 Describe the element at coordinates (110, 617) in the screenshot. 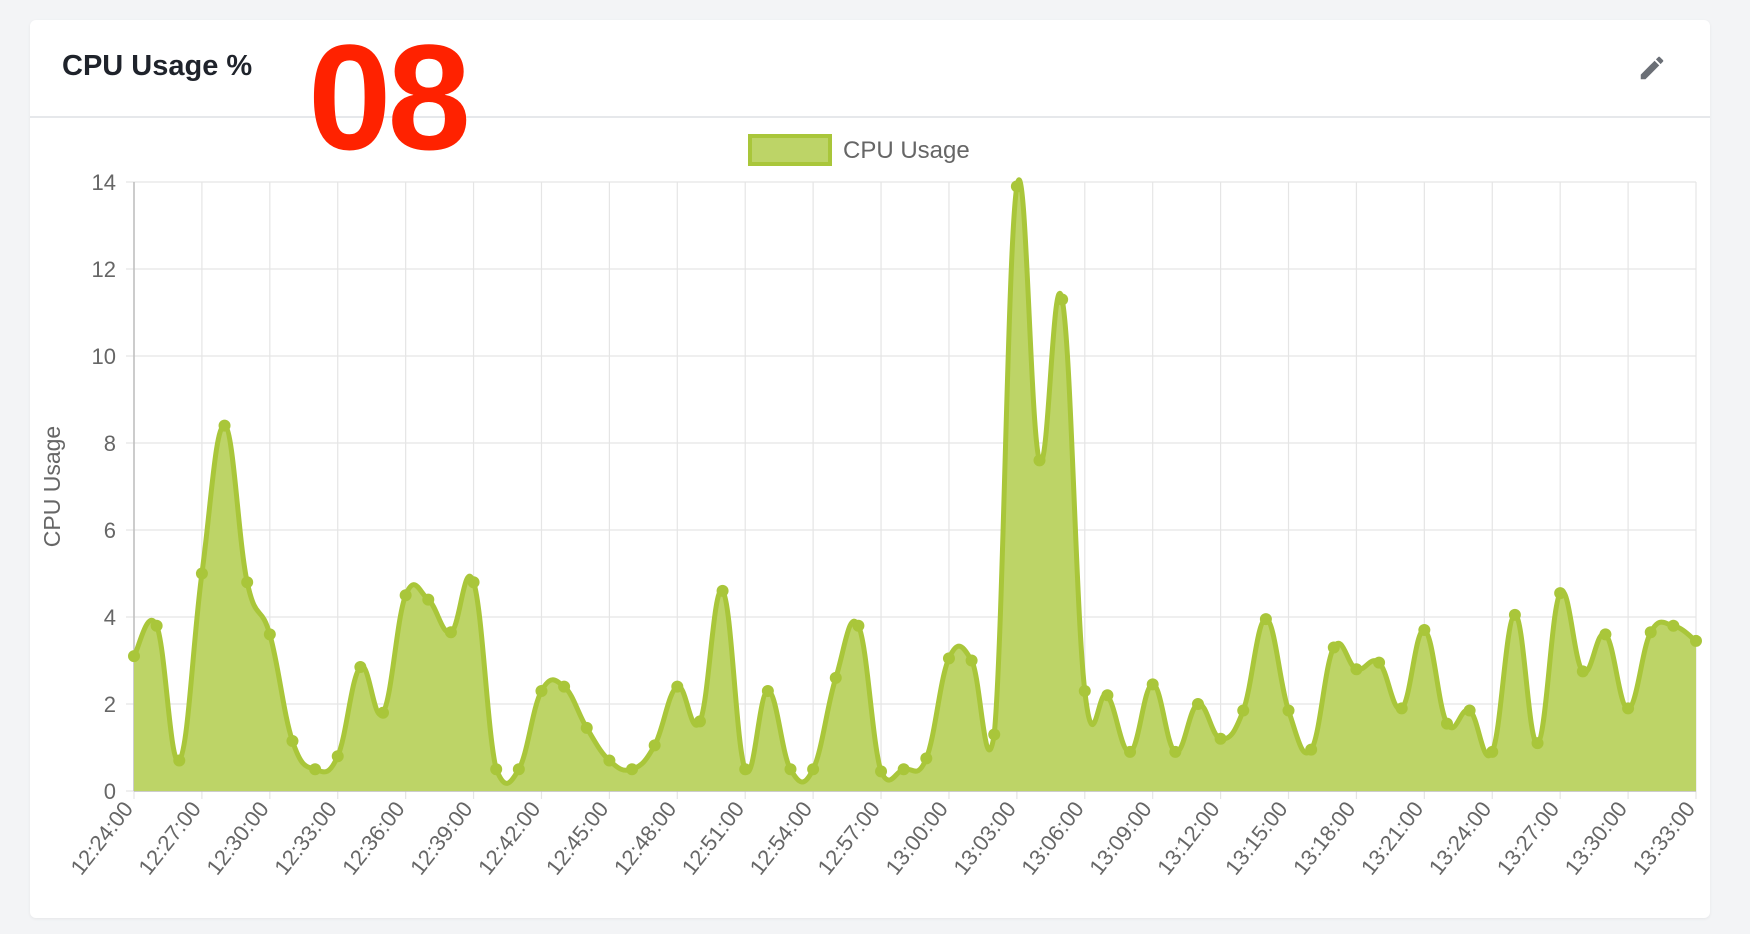

I see `y-tick-label: 4` at that location.